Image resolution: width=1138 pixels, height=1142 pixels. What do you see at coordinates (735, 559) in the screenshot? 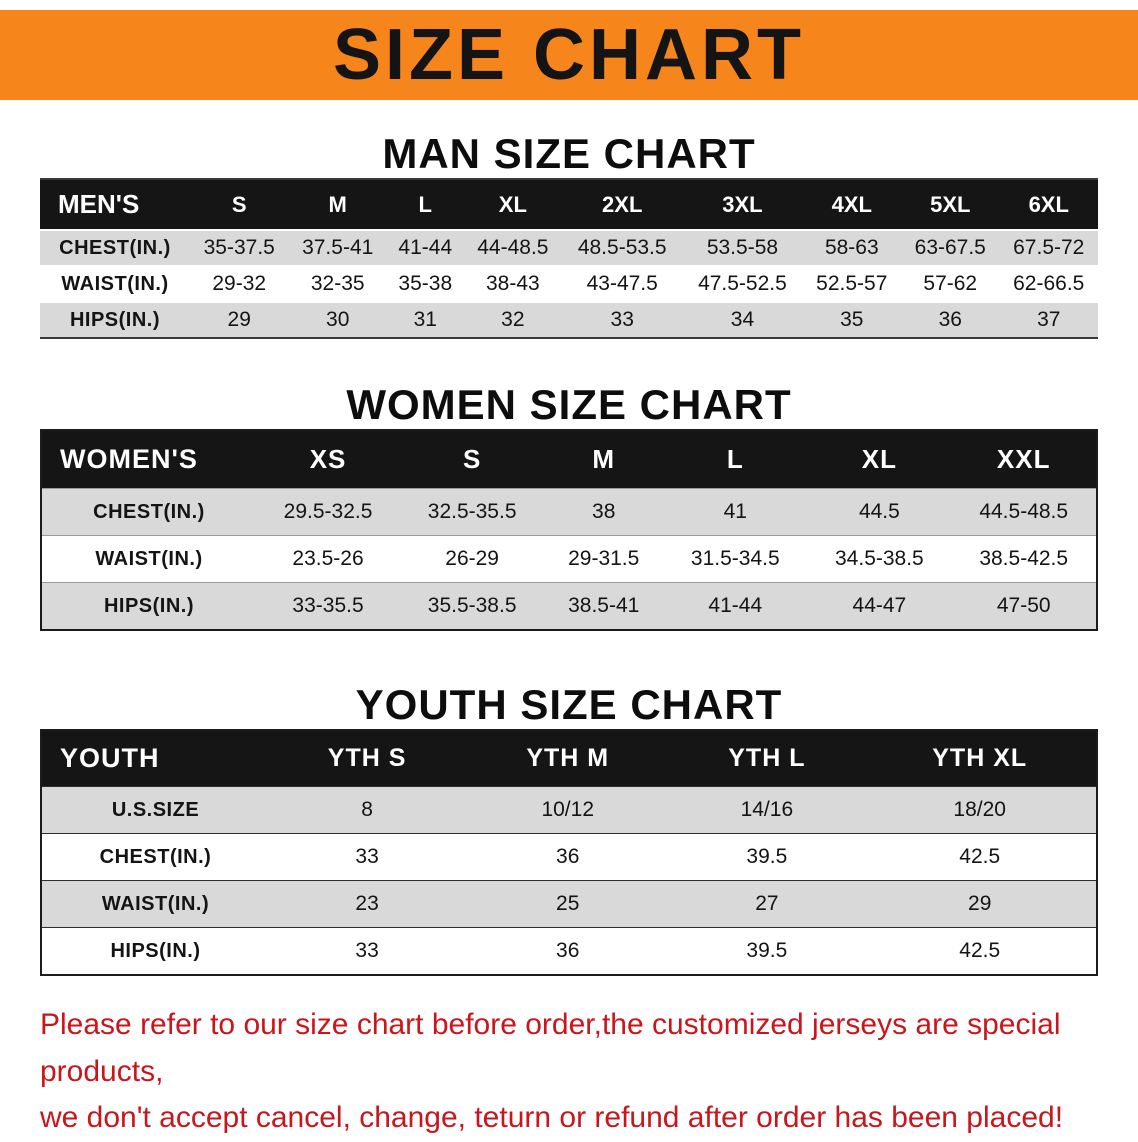
I see `size-value: 31.5-34.5` at bounding box center [735, 559].